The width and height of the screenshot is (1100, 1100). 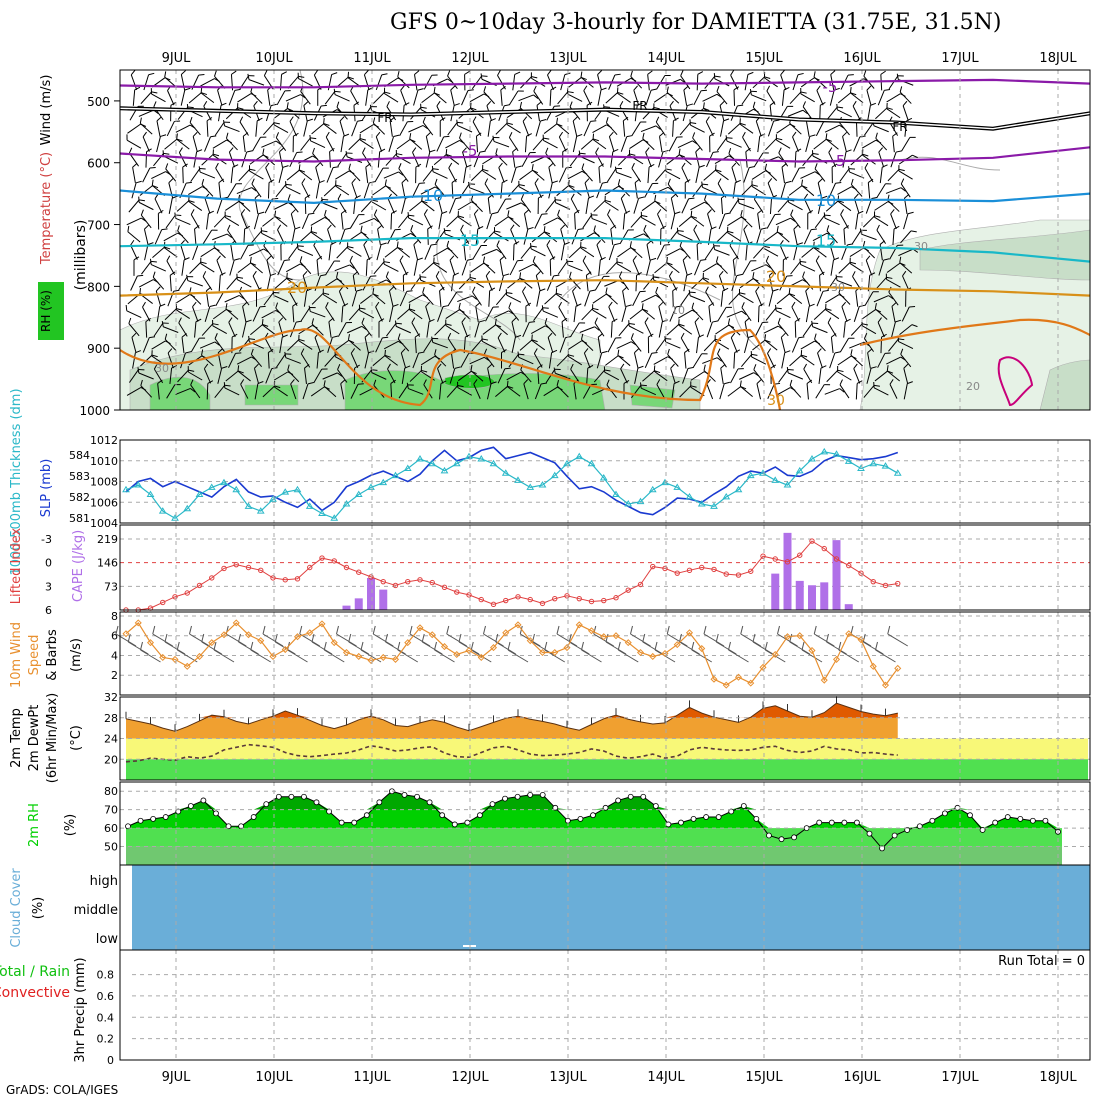 What do you see at coordinates (594, 837) in the screenshot?
I see `rh-band-mid` at bounding box center [594, 837].